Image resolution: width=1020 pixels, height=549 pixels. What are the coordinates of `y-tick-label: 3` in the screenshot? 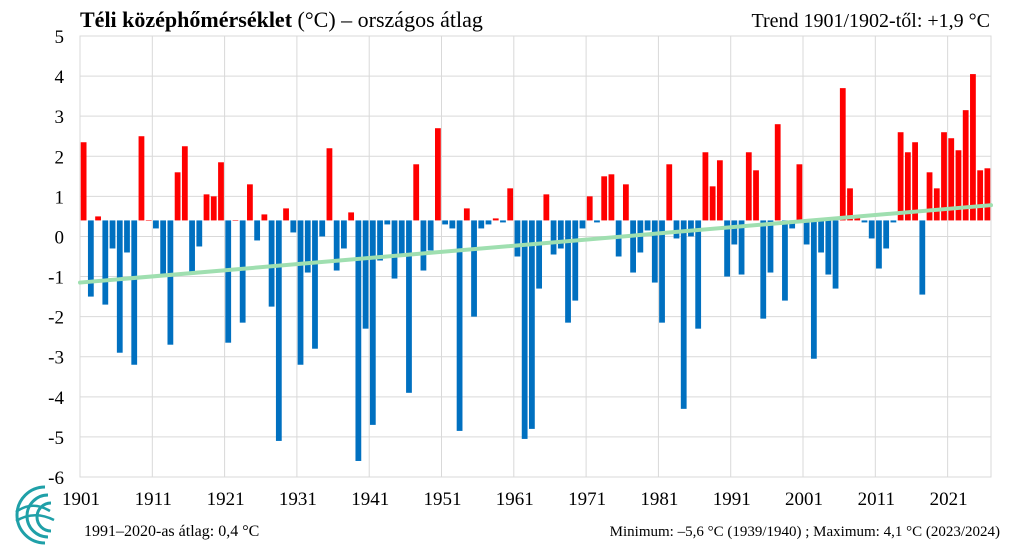 It's located at (60, 117).